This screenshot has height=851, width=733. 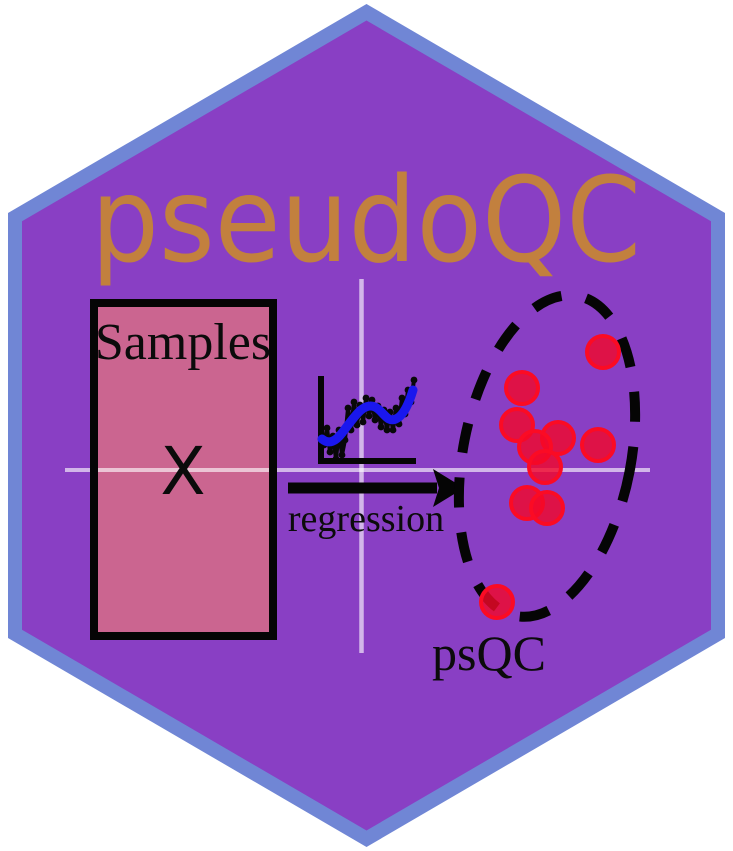 I want to click on samples-box-border, so click(x=183, y=469).